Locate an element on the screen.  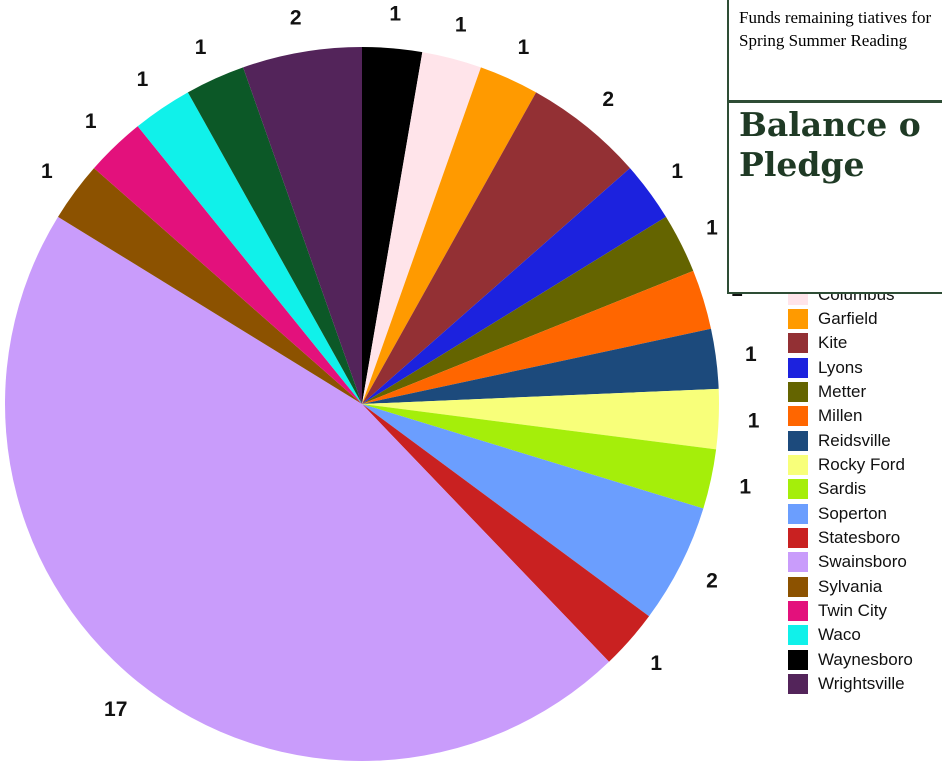
legend-label: Garfield is located at coordinates (848, 318).